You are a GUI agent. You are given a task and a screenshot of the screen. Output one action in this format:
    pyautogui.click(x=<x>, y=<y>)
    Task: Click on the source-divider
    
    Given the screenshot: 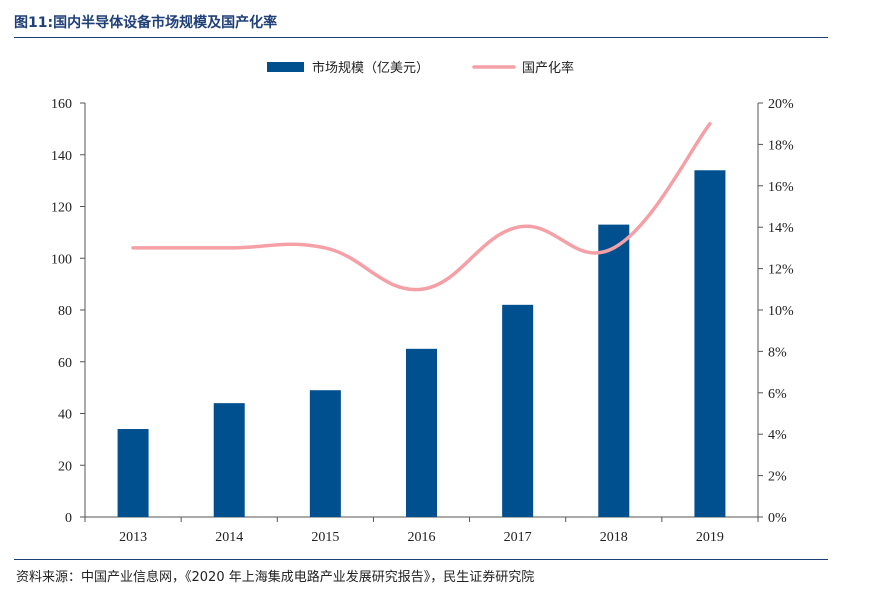 What is the action you would take?
    pyautogui.click(x=421, y=559)
    